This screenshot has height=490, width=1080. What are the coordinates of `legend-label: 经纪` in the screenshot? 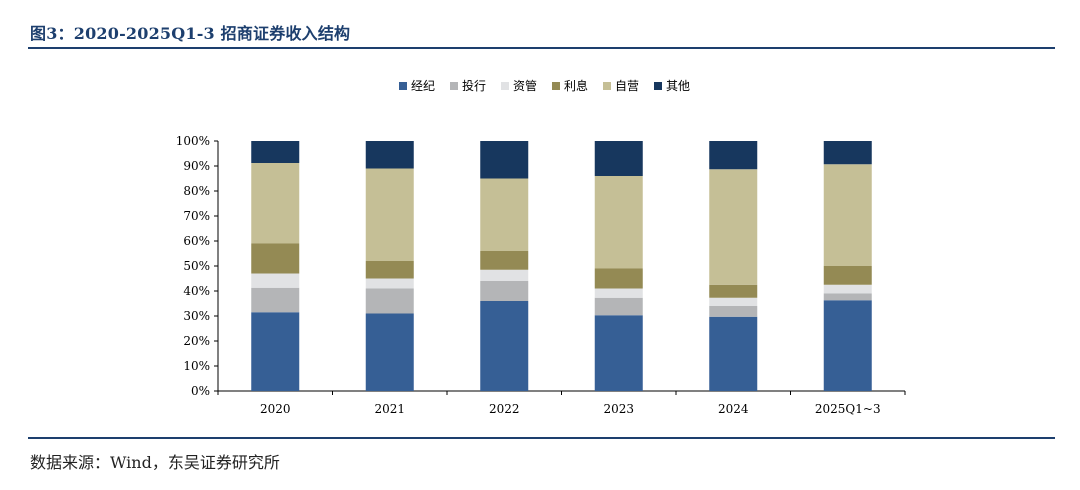 It's located at (423, 86).